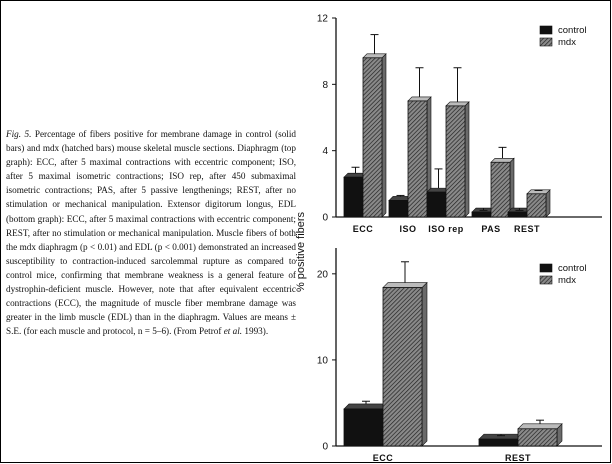  What do you see at coordinates (19, 134) in the screenshot?
I see `figure-label: Fig. 5.` at bounding box center [19, 134].